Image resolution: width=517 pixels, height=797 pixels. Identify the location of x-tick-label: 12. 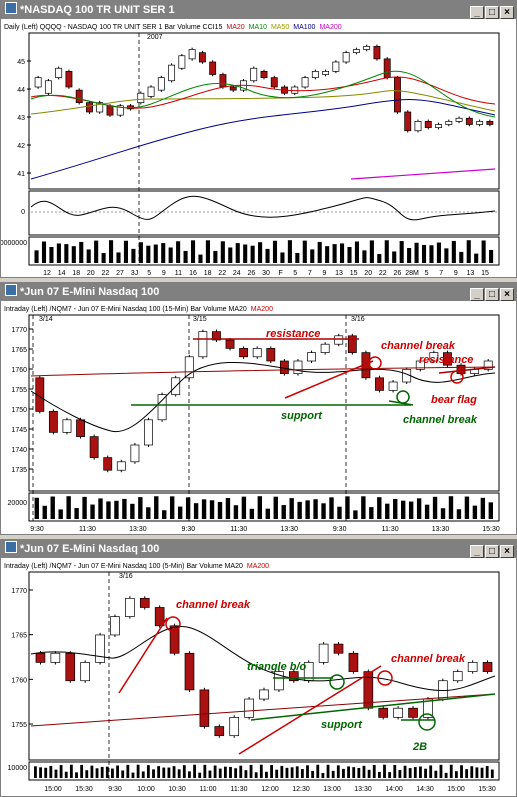
(47, 273).